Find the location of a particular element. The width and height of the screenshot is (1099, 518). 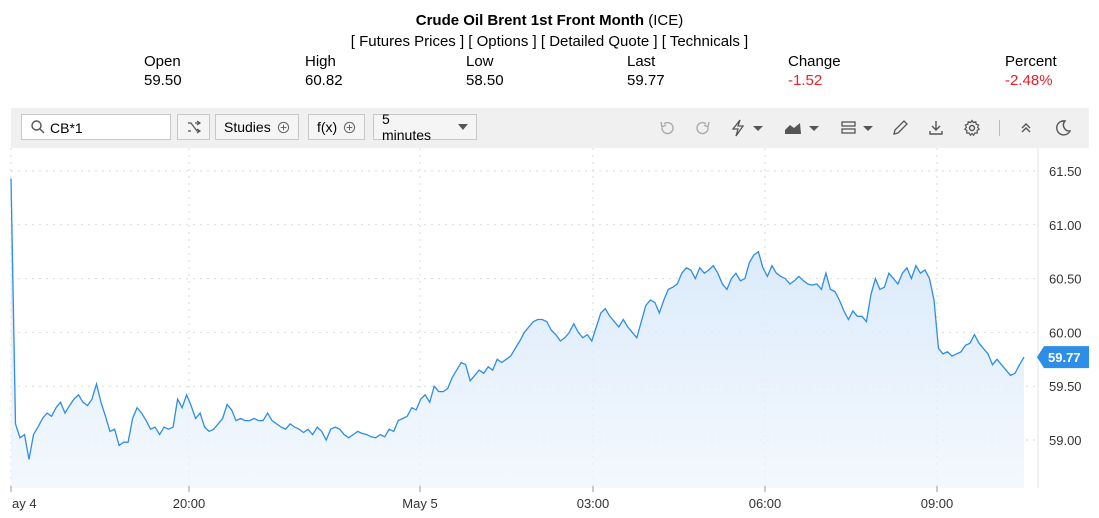

instrument-name: Crude Oil Brent 1st Front Month is located at coordinates (530, 20).